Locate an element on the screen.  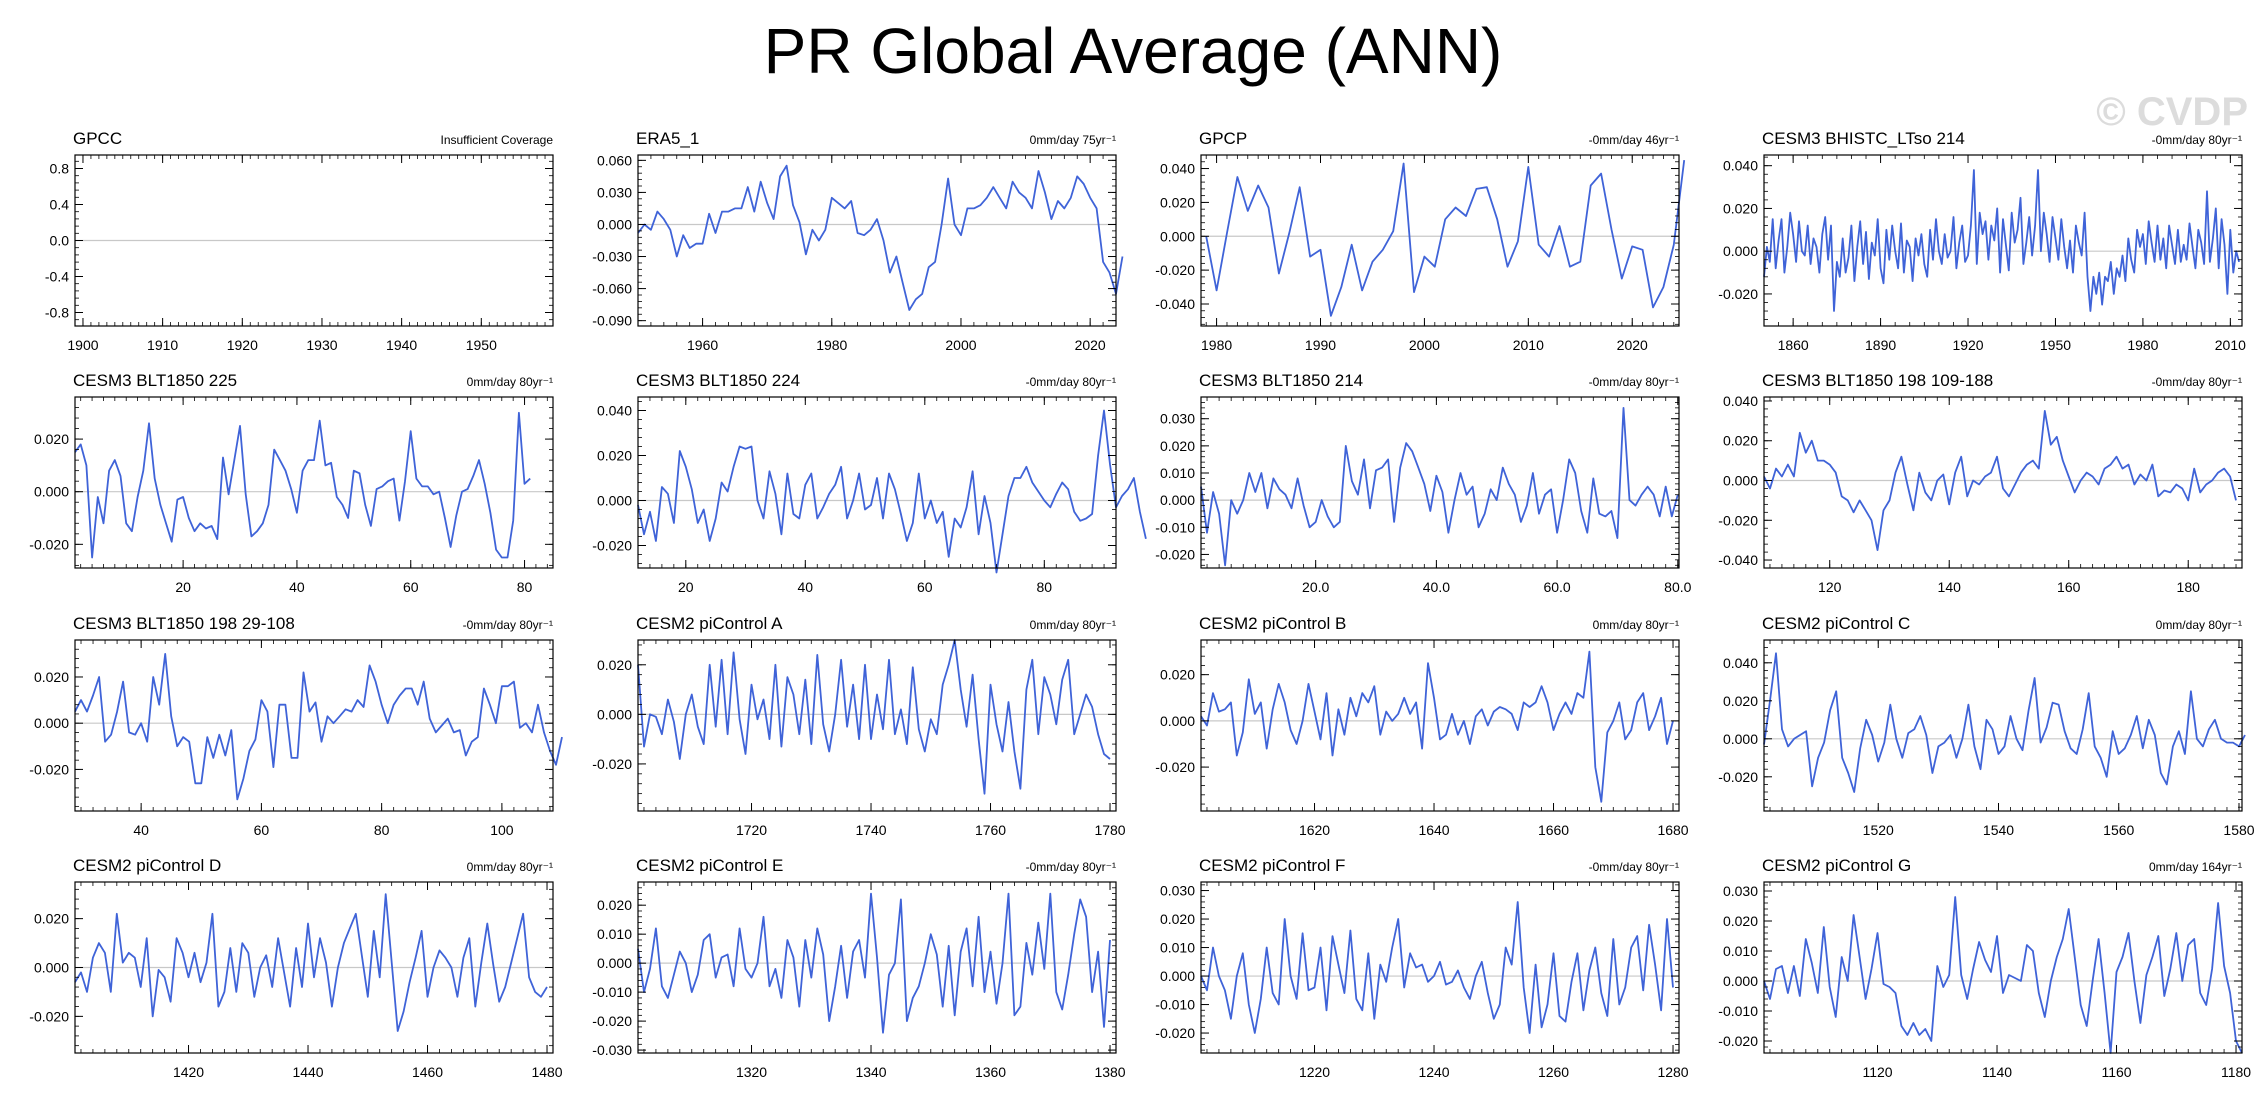
x-tick-label: 1440 is located at coordinates (307, 1072).